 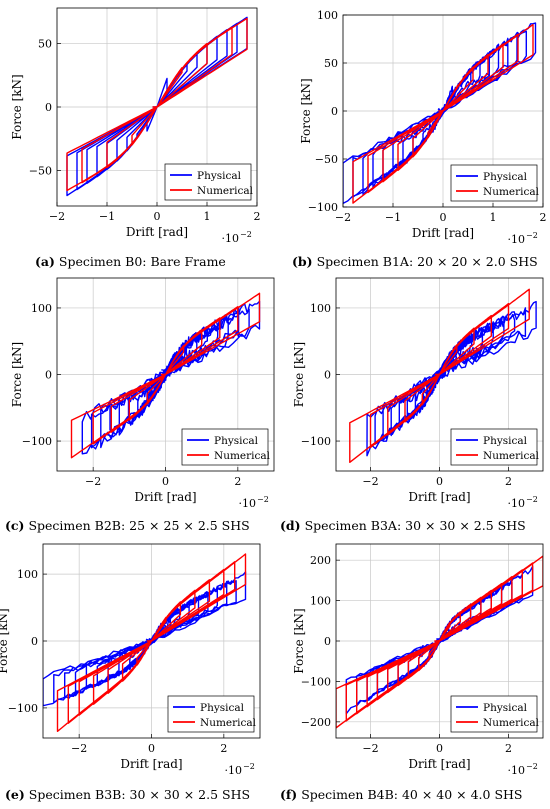 I want to click on caption-d: (d) Specimen B3A: 30 × 30 × 2.5 SHS, so click(x=403, y=525).